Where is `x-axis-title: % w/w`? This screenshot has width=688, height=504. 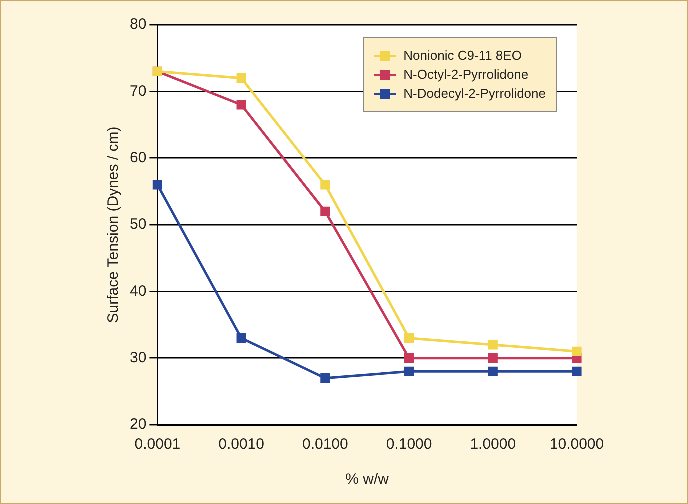
x-axis-title: % w/w is located at coordinates (368, 479).